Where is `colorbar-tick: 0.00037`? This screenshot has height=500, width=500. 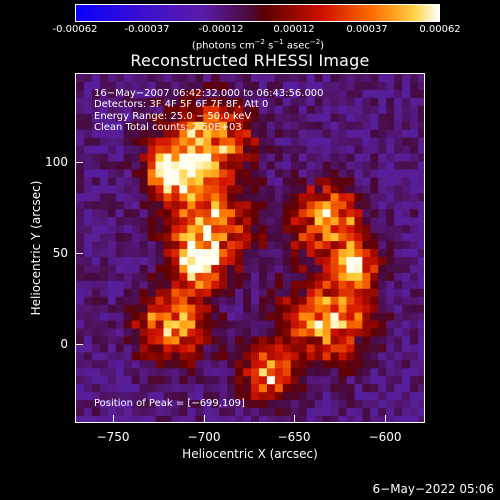
colorbar-tick: 0.00037 is located at coordinates (367, 29).